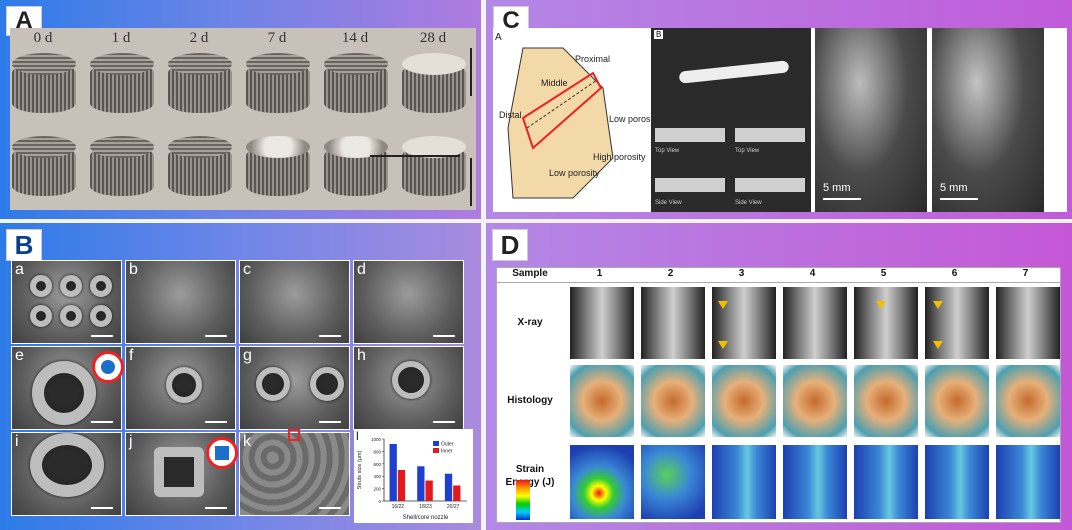 This screenshot has width=1072, height=530. What do you see at coordinates (741, 273) in the screenshot?
I see `column-header: 3` at bounding box center [741, 273].